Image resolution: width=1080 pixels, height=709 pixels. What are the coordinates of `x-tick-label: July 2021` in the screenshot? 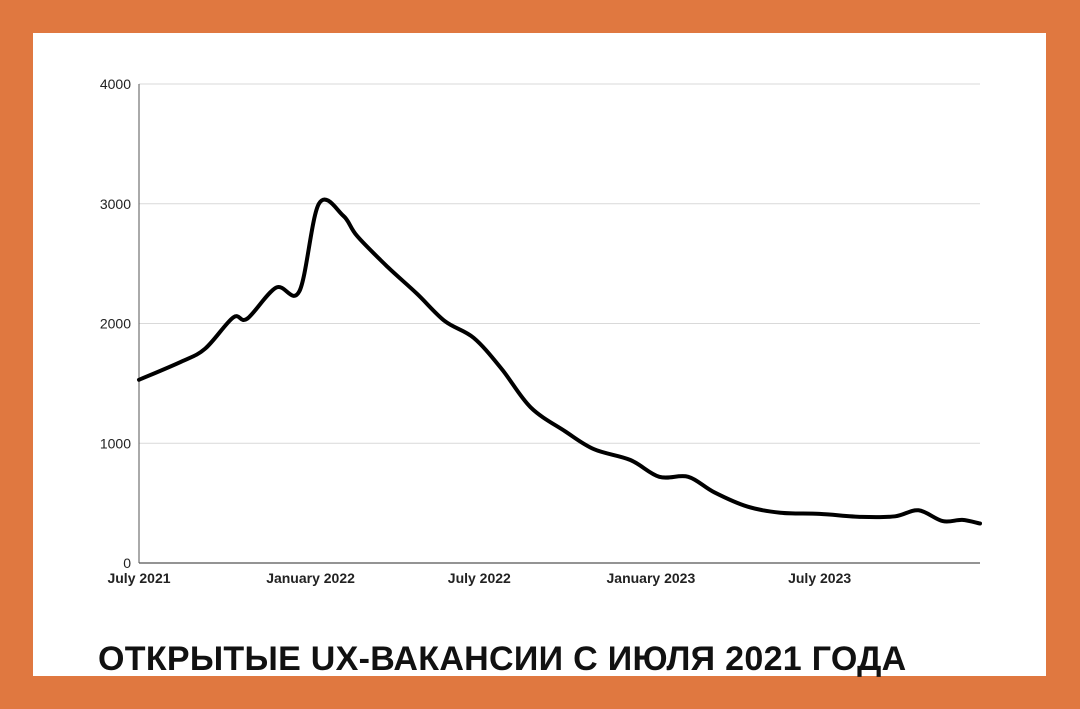 It's located at (138, 578).